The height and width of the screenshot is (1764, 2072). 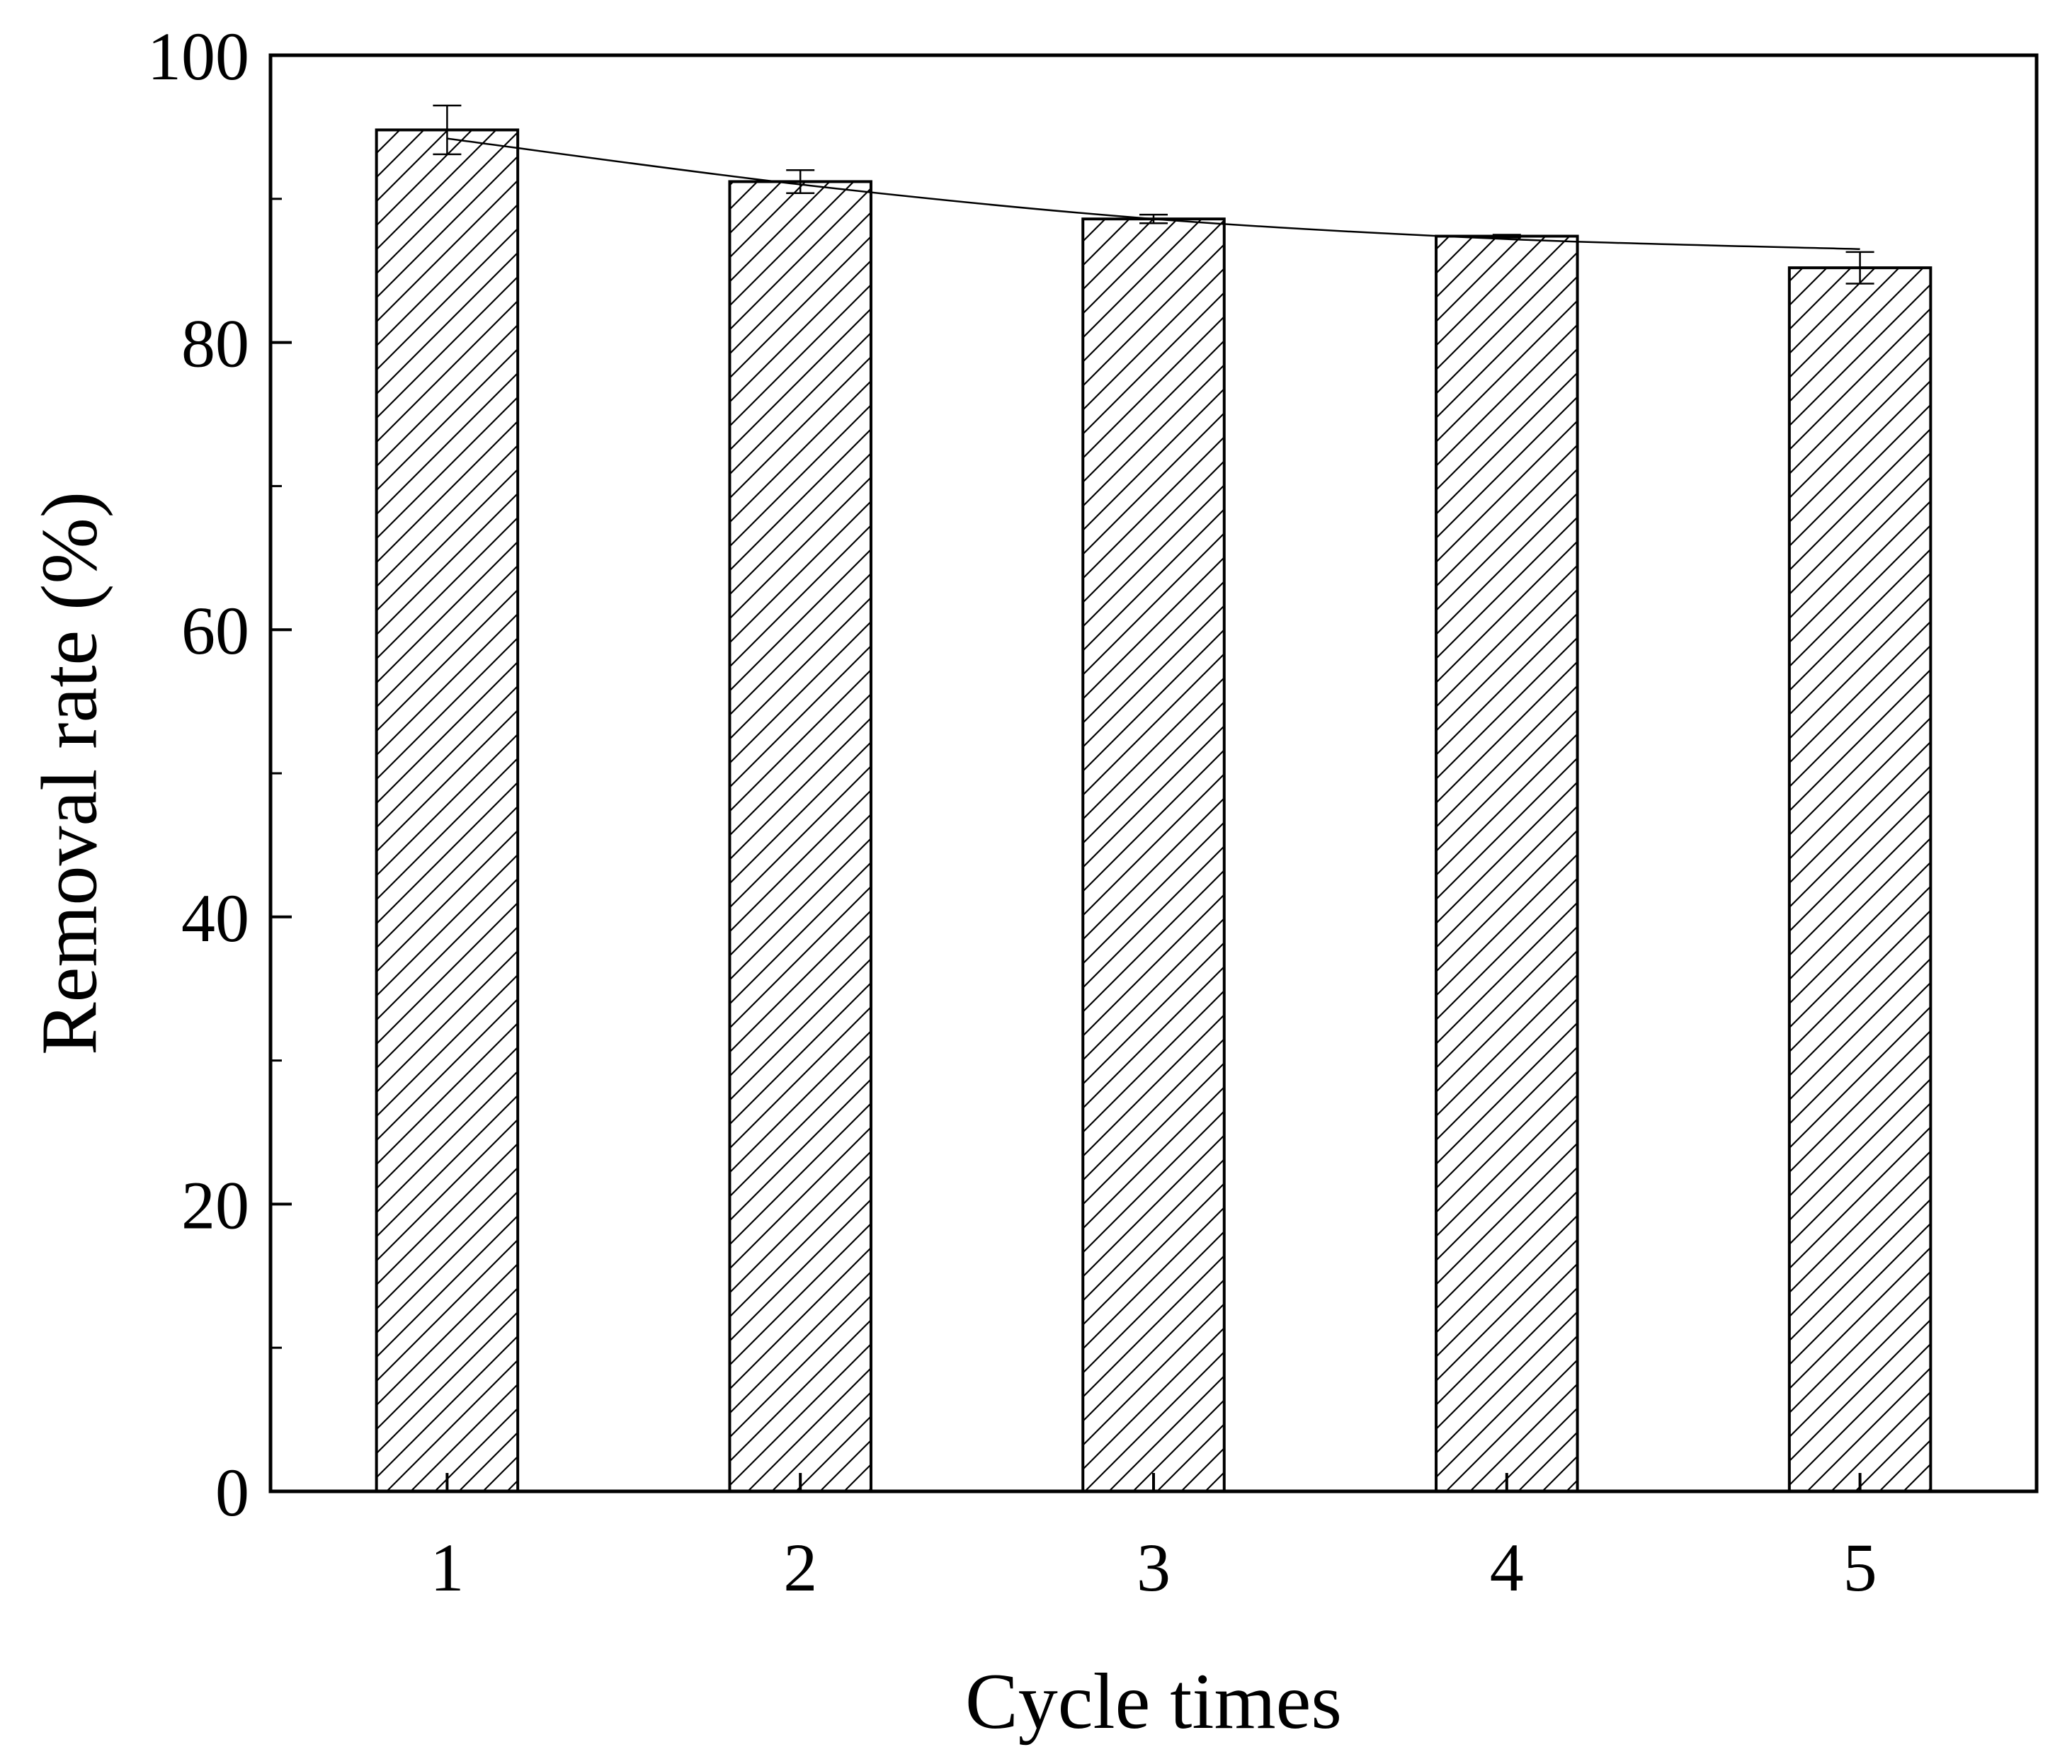 I want to click on x-tick-label: 5, so click(x=1860, y=1568).